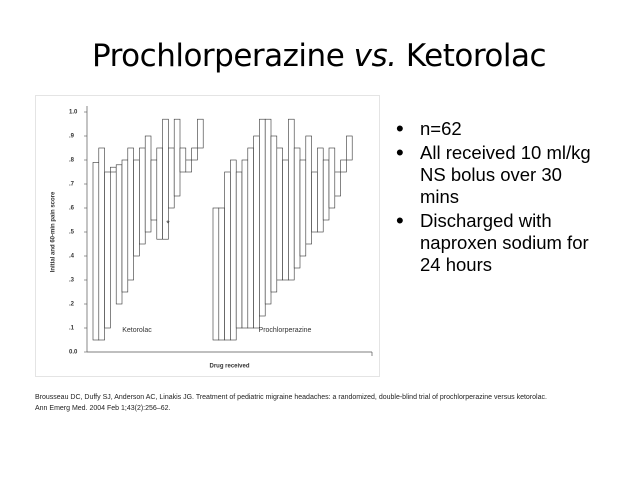 This screenshot has width=638, height=479. I want to click on title-part: Ketorolac, so click(476, 56).